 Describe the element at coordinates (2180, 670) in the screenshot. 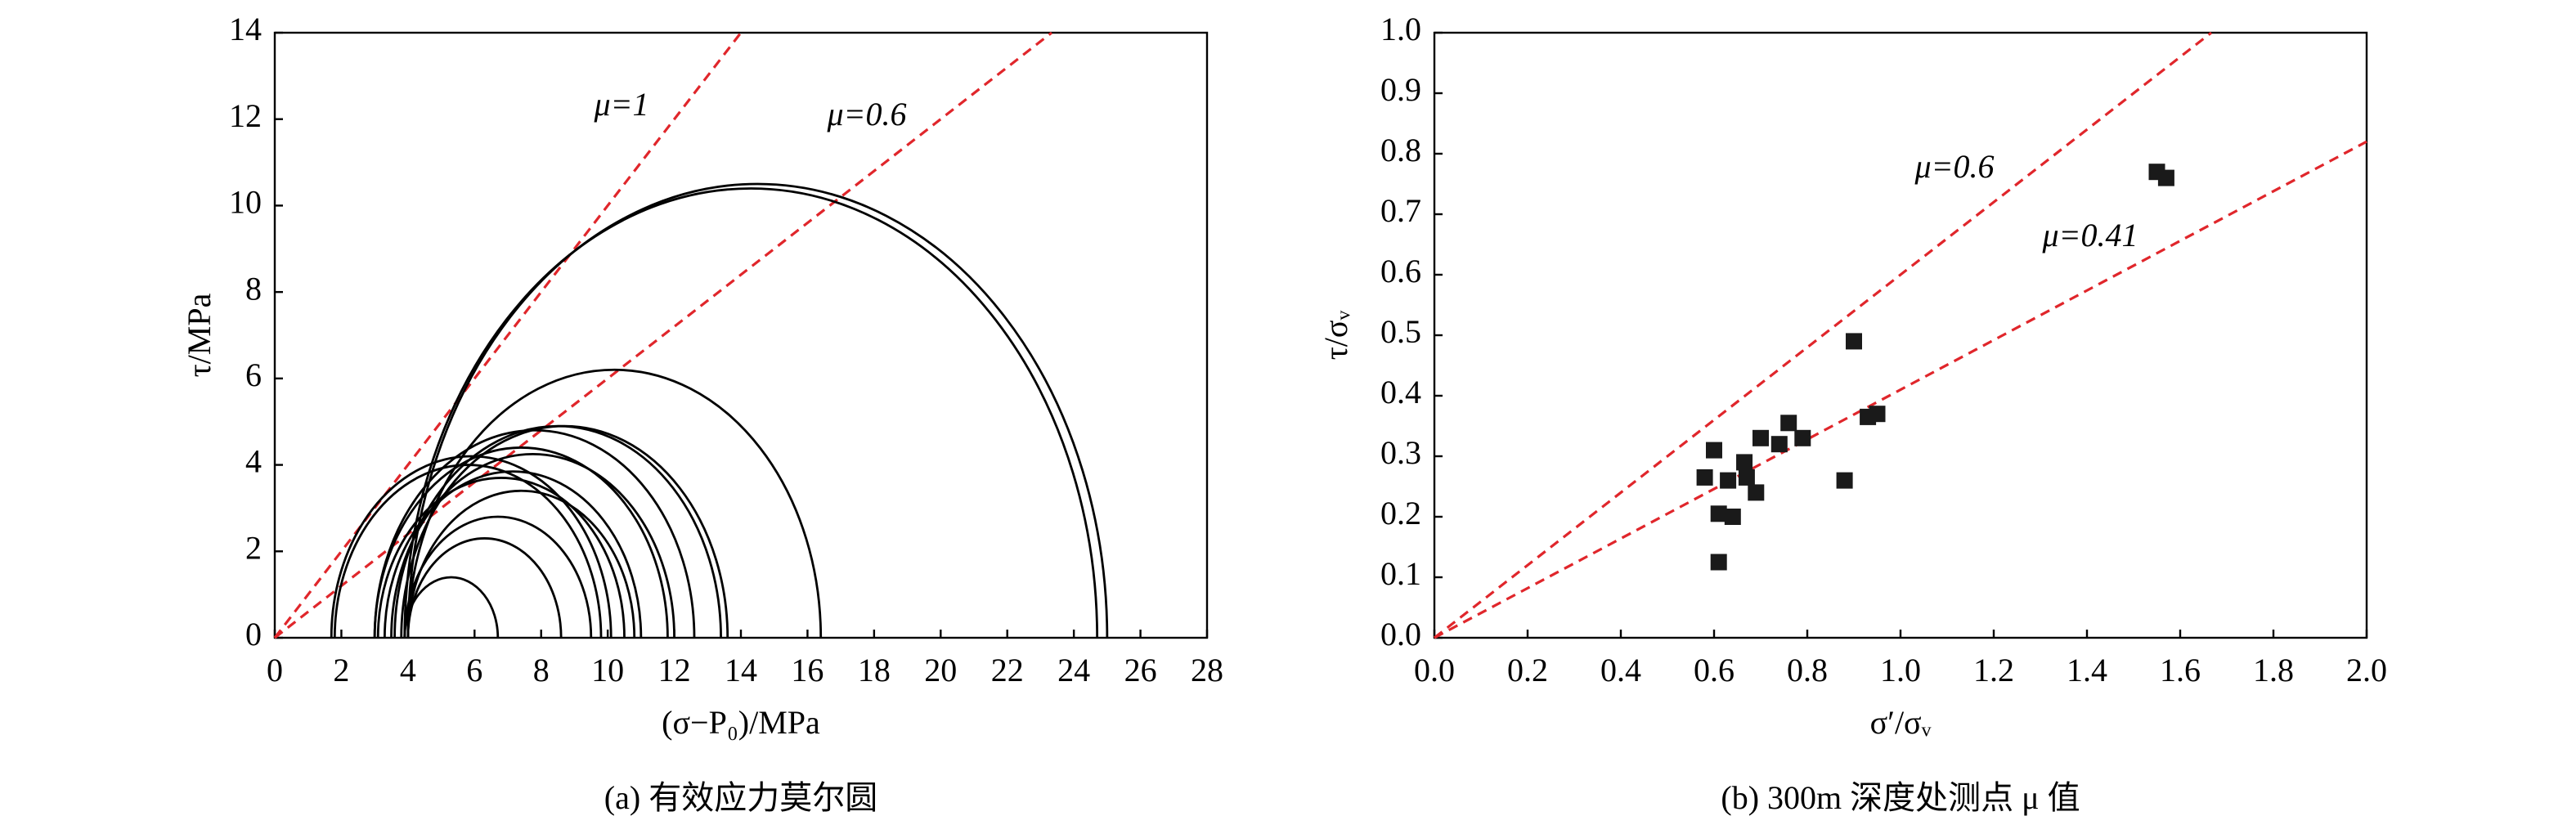

I see `x-tick-label: 1.6` at that location.